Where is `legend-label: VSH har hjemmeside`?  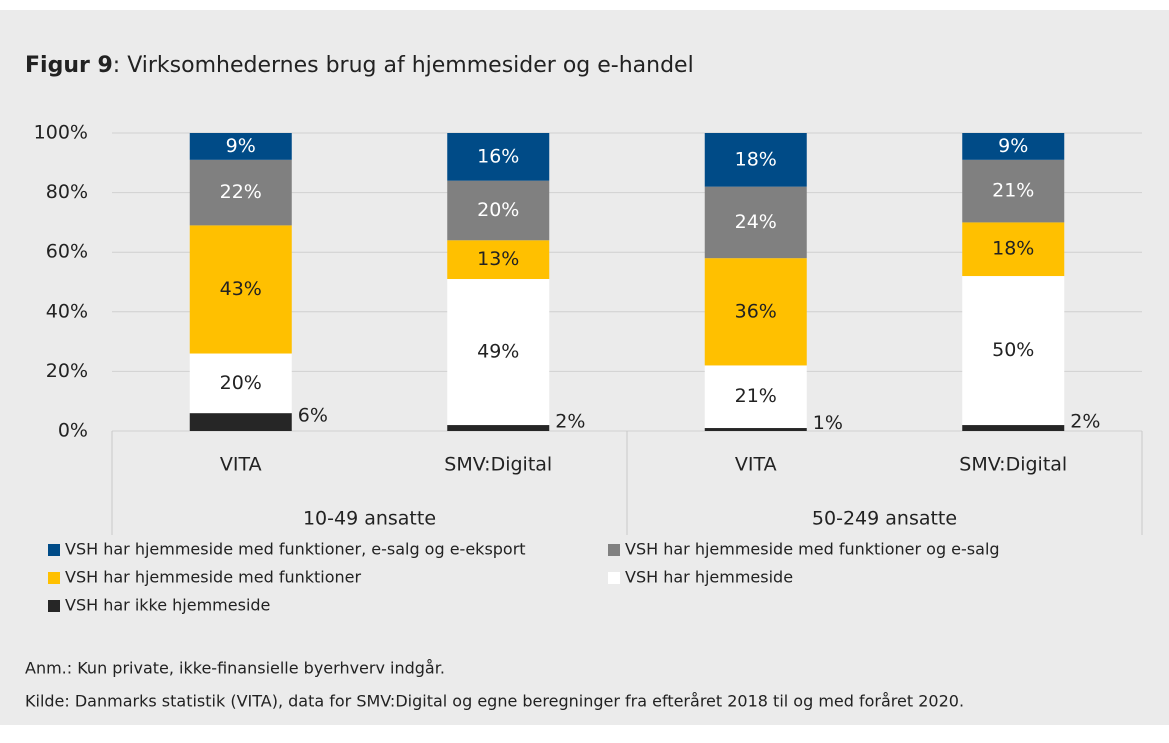 legend-label: VSH har hjemmeside is located at coordinates (709, 577).